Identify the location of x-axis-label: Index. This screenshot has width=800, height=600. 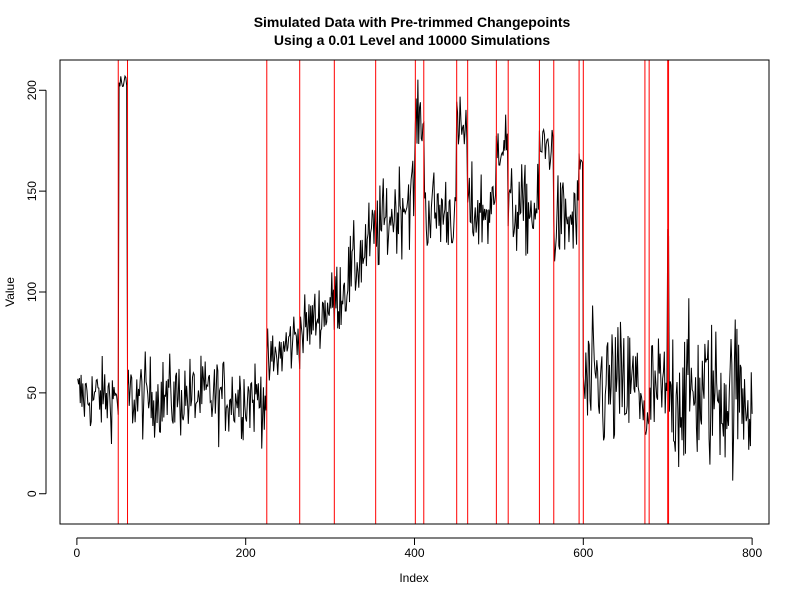
(413, 578).